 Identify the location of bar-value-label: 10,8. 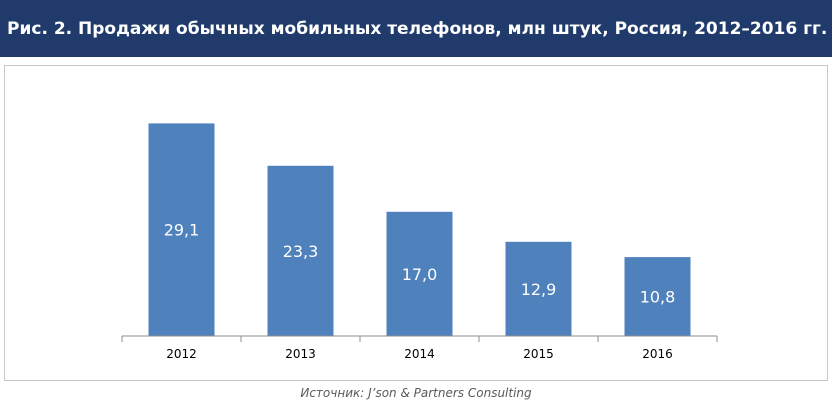
(658, 297).